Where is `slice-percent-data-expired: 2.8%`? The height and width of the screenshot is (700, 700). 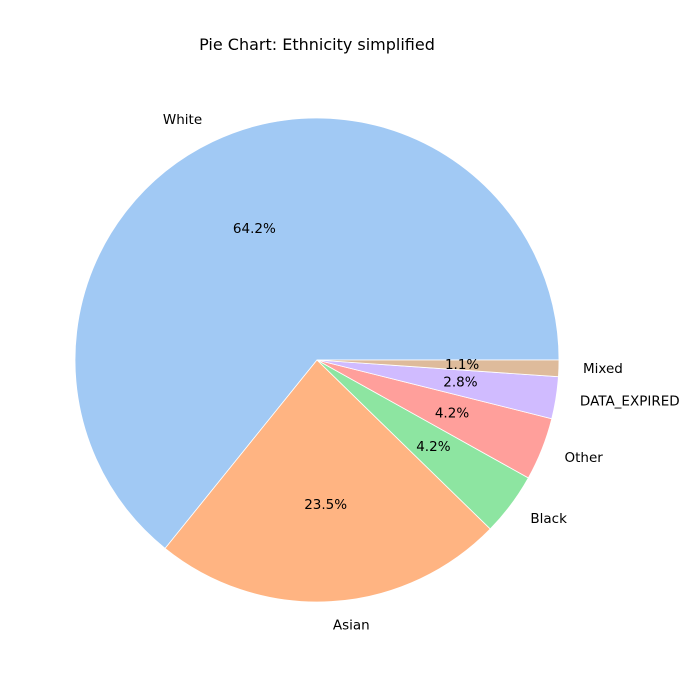 slice-percent-data-expired: 2.8% is located at coordinates (460, 383).